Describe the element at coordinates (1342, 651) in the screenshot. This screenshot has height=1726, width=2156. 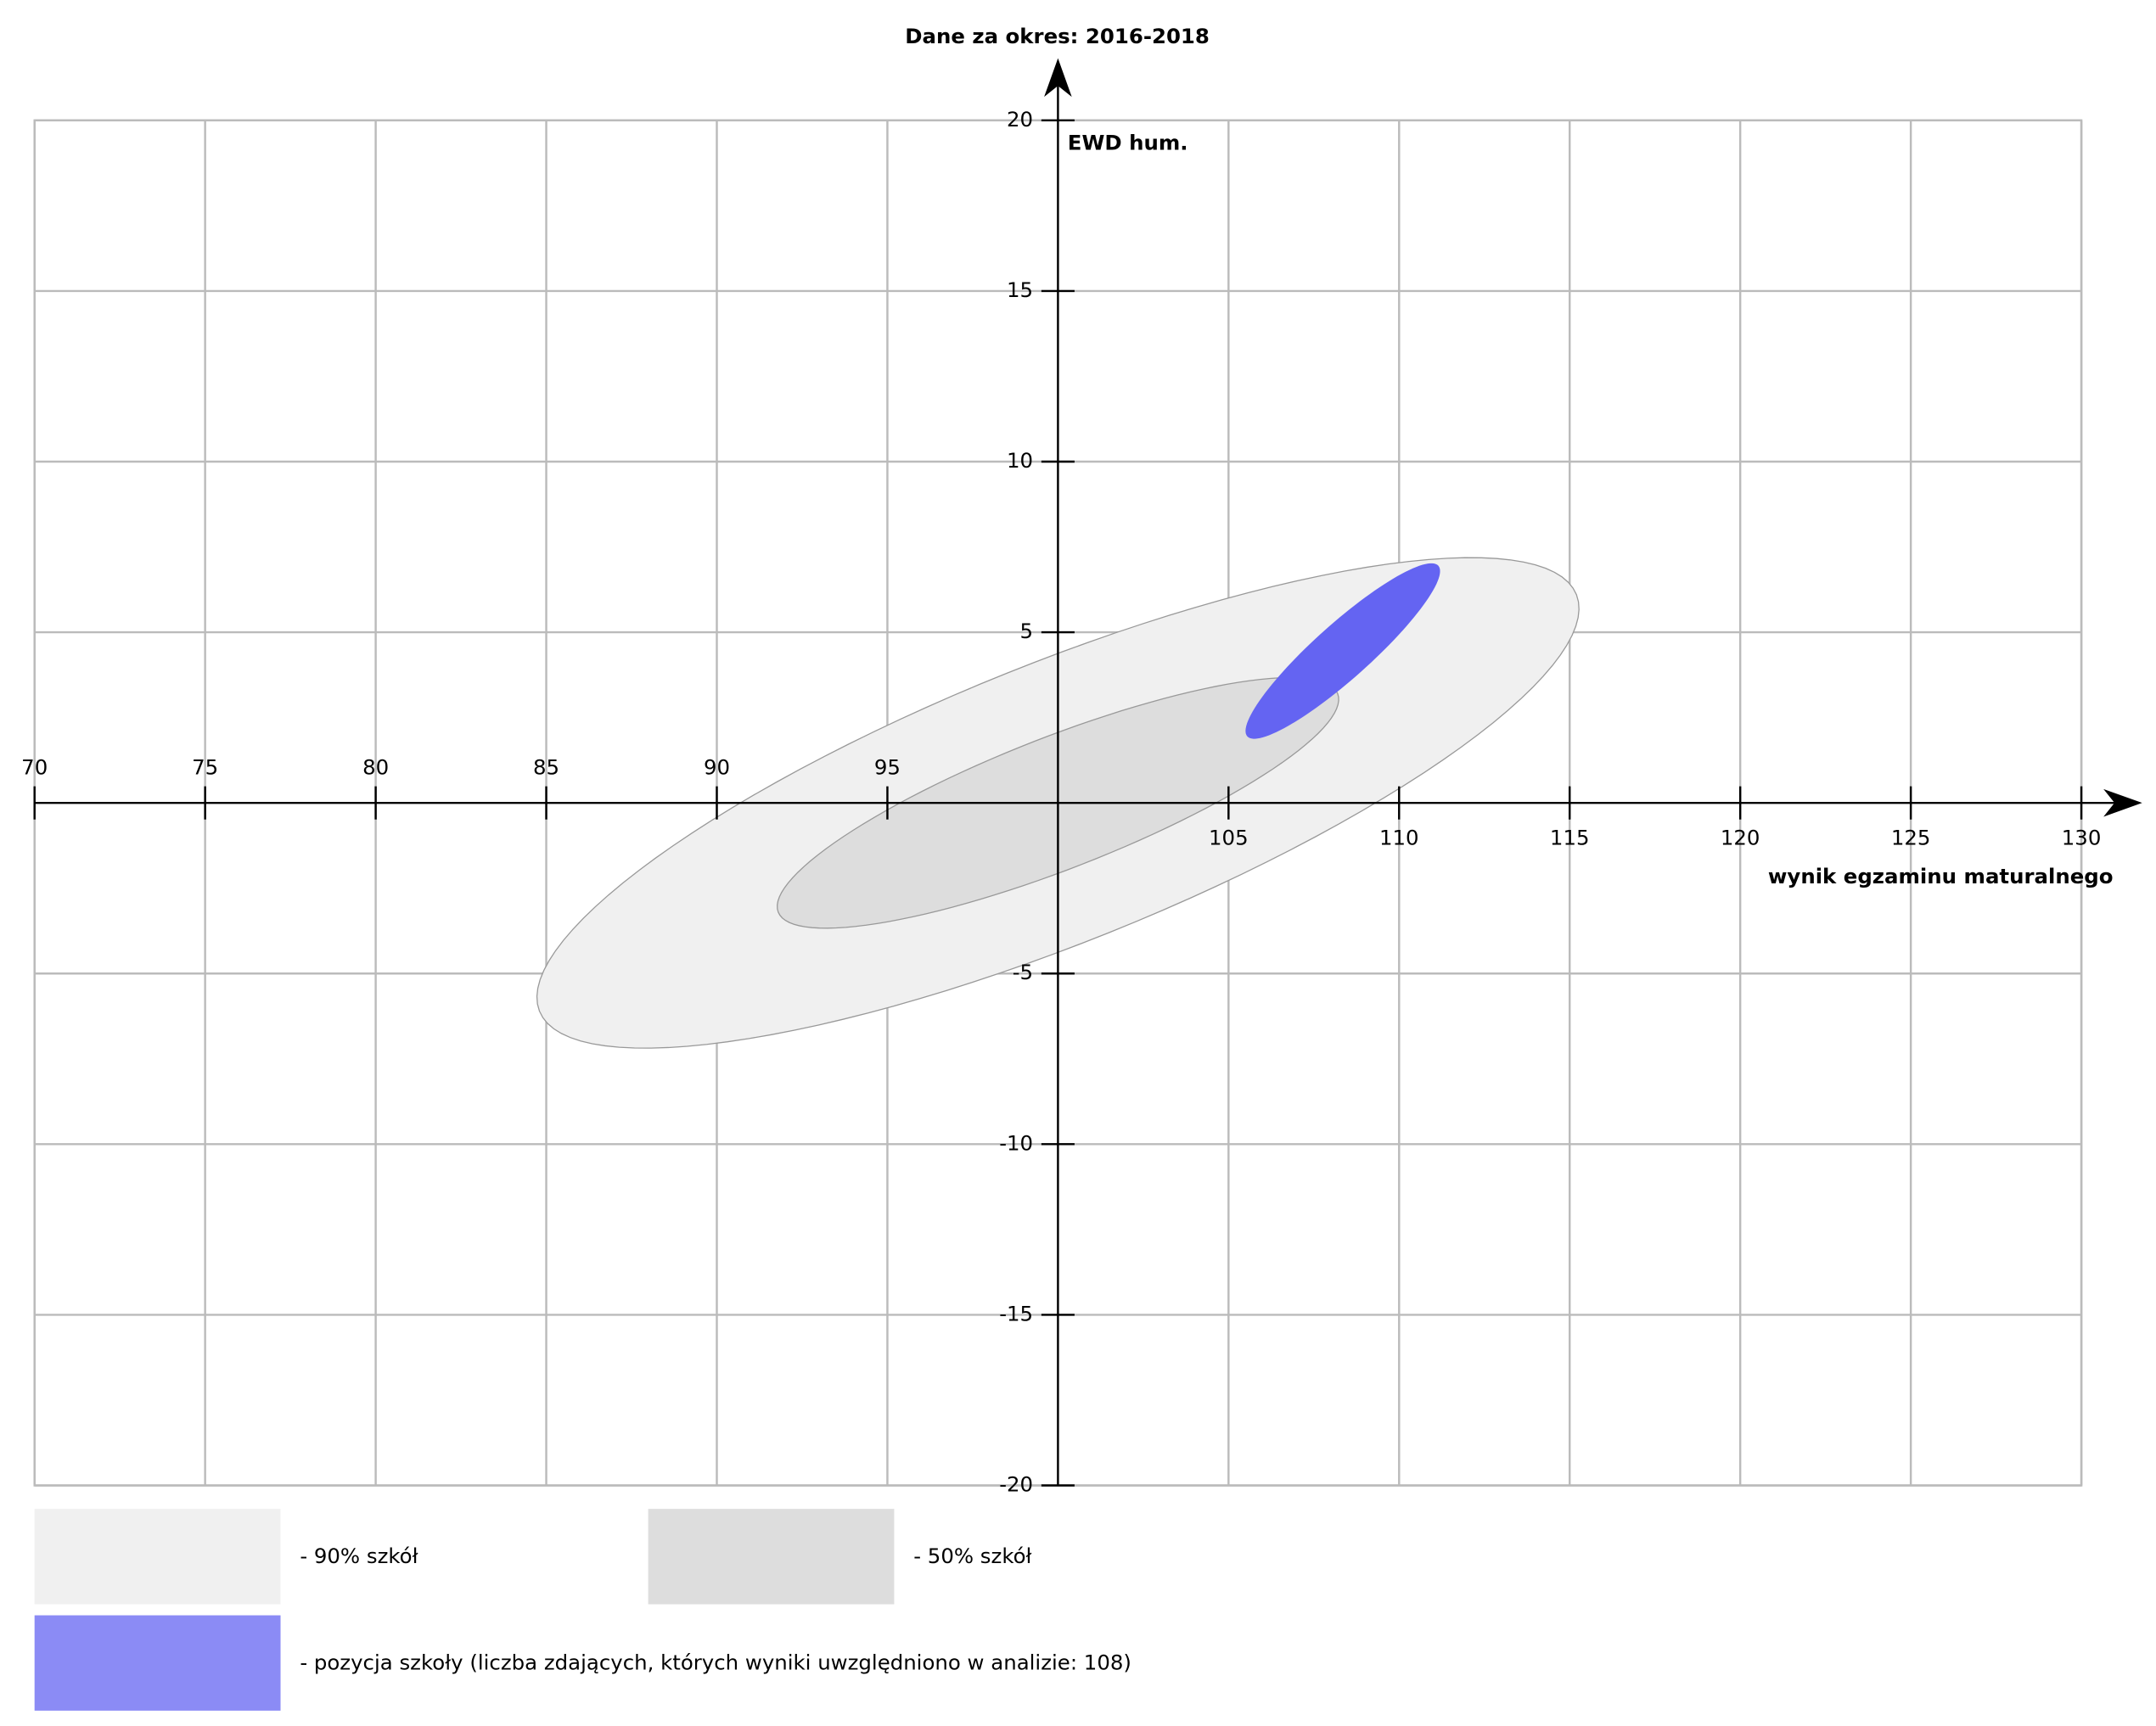
I see `ellipse` at that location.